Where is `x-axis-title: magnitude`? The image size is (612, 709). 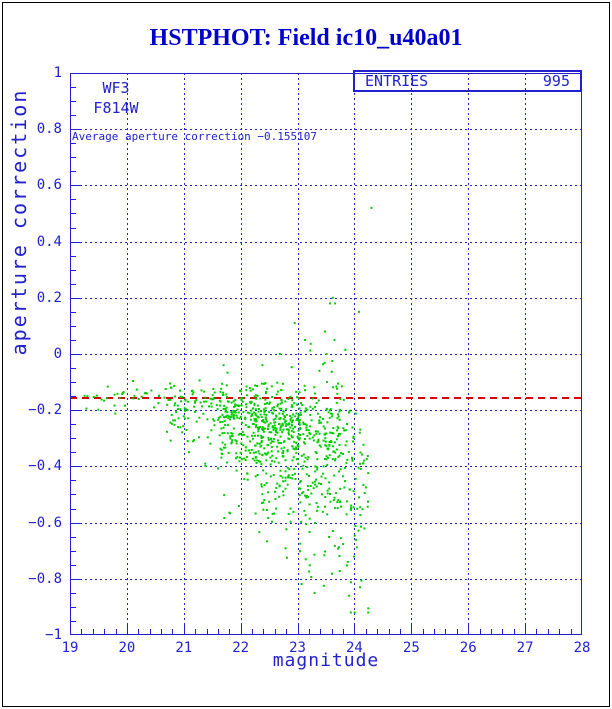
x-axis-title: magnitude is located at coordinates (326, 660).